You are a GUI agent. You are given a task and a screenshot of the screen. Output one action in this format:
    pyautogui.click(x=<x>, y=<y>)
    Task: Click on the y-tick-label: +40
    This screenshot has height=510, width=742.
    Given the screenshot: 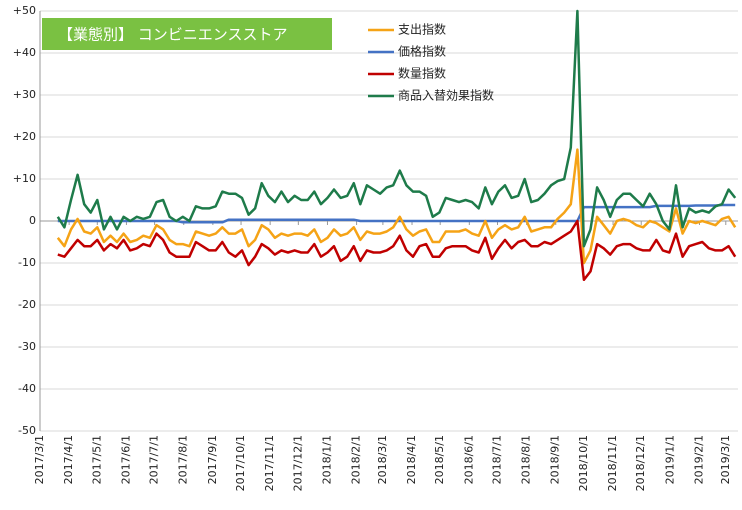 What is the action you would take?
    pyautogui.click(x=24, y=52)
    